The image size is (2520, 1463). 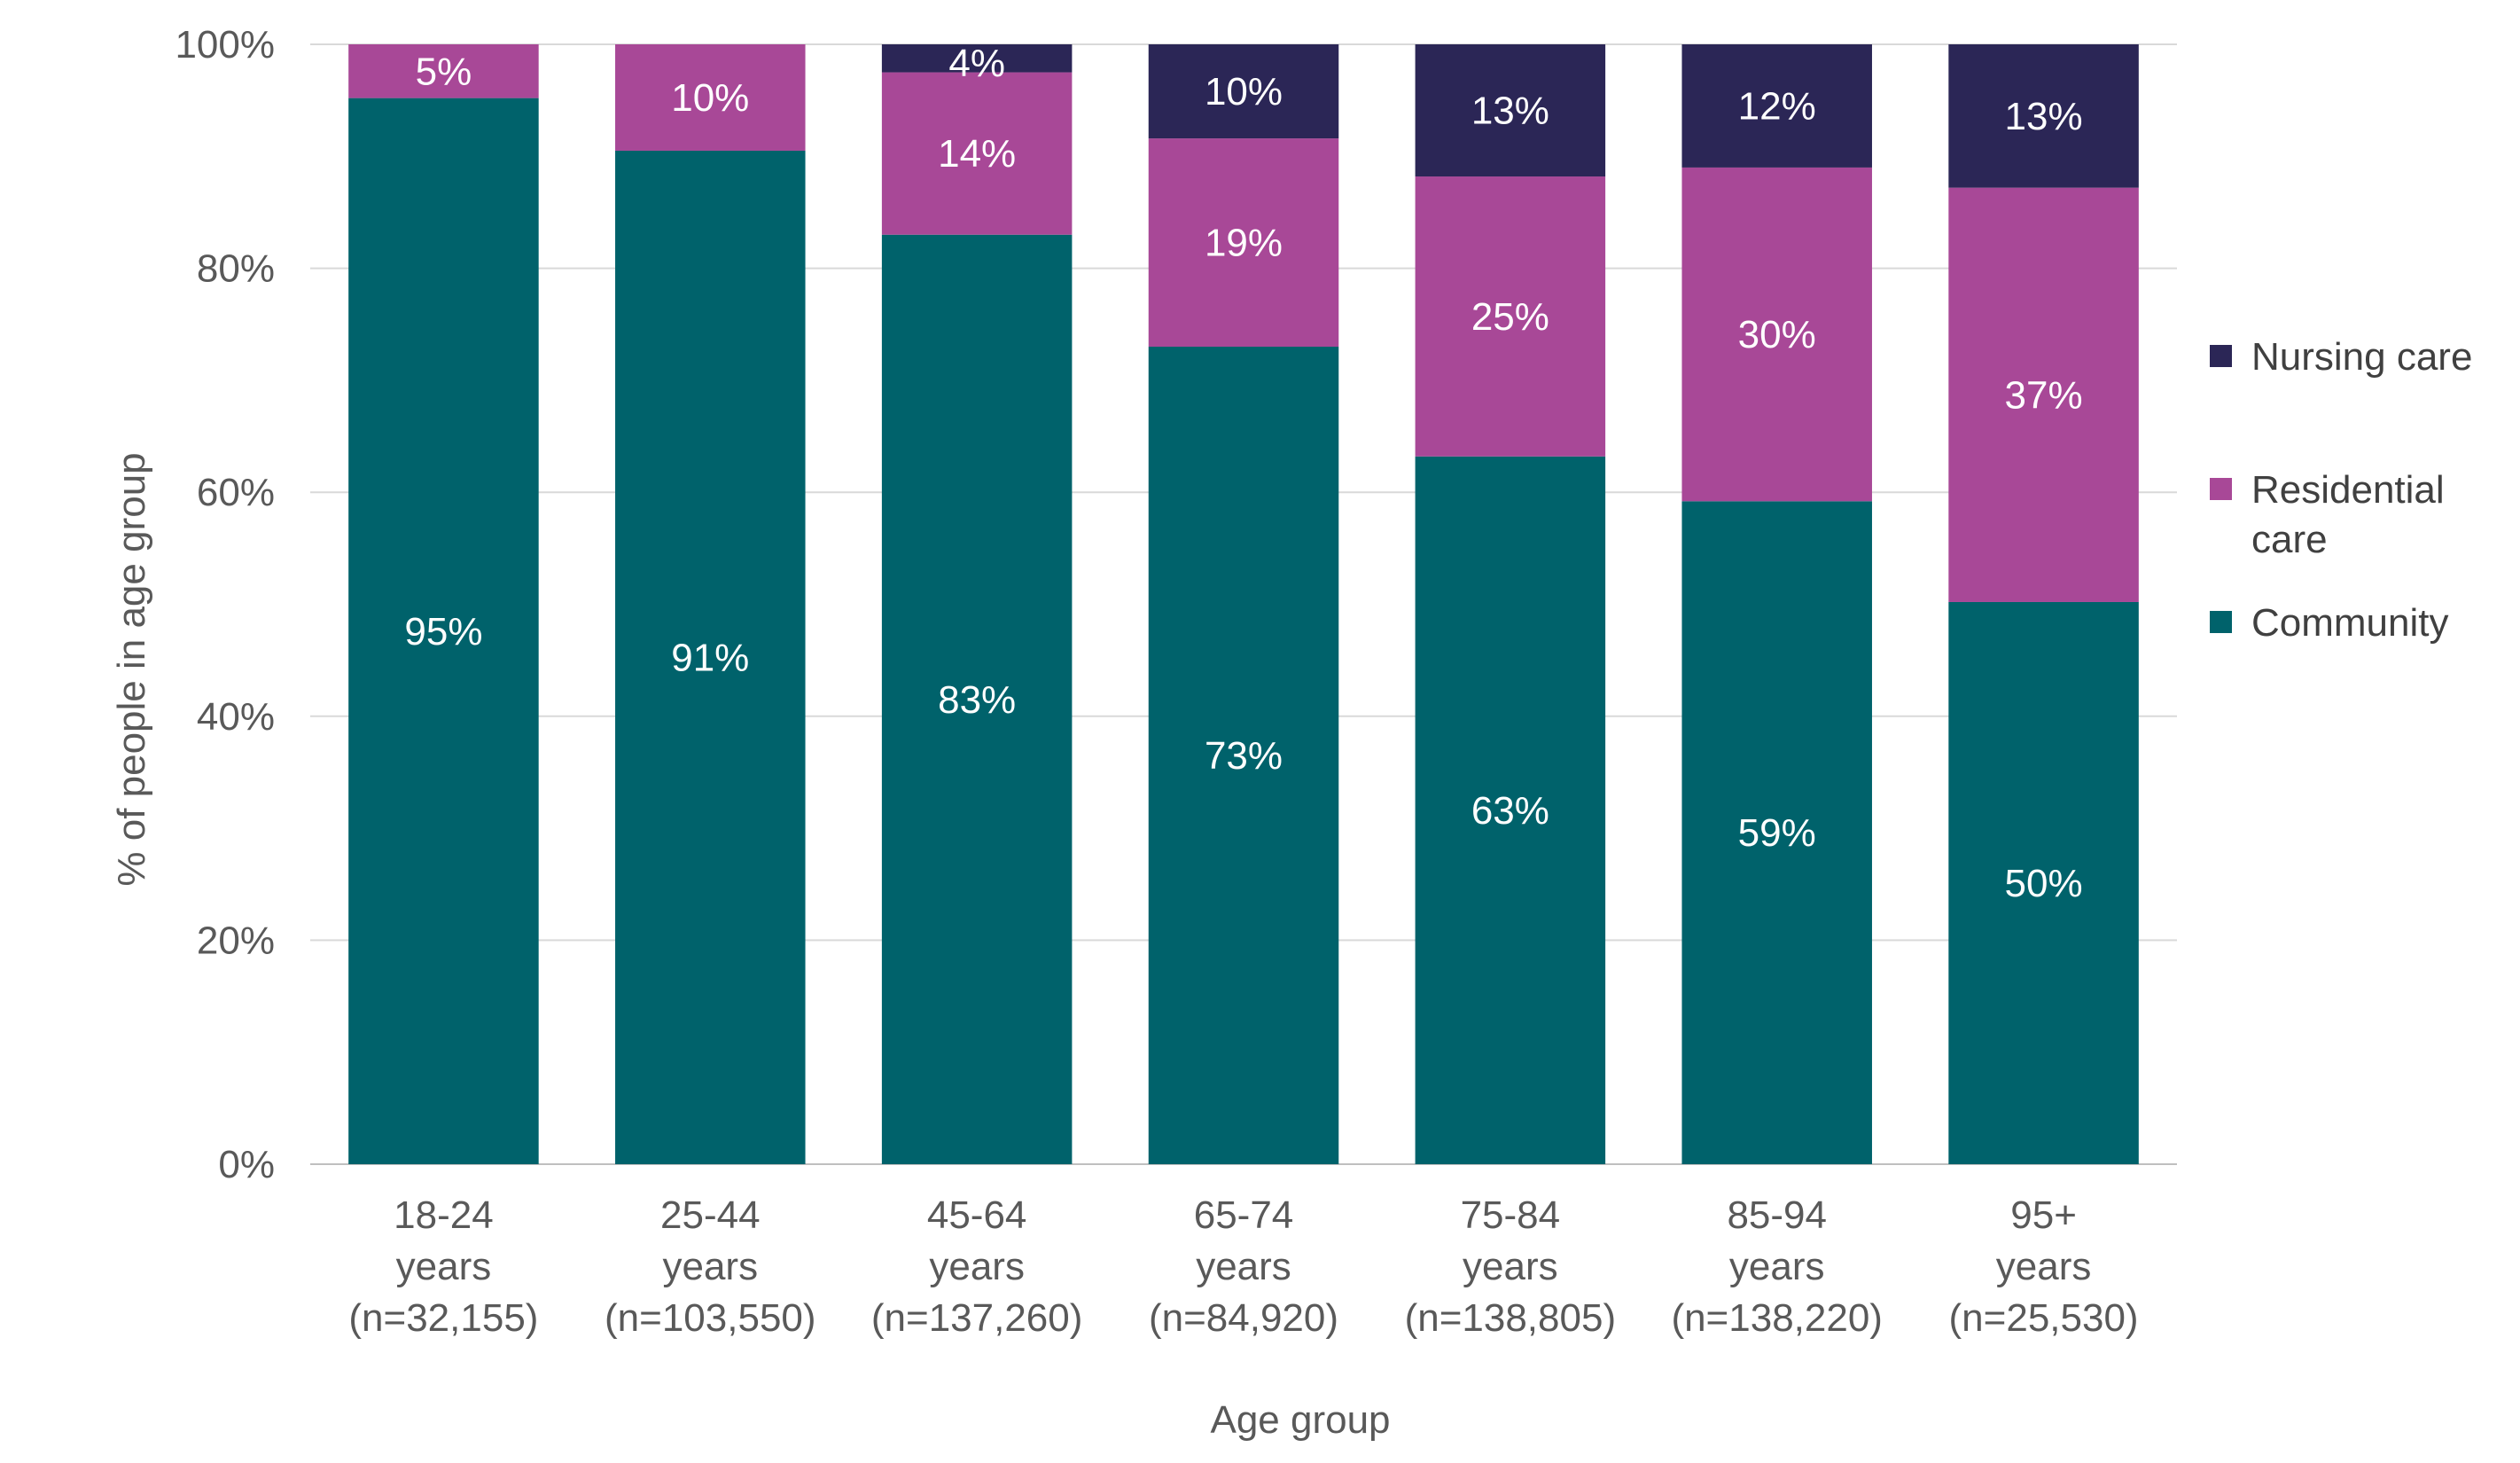 I want to click on x-axis-title: Age group, so click(x=1300, y=1420).